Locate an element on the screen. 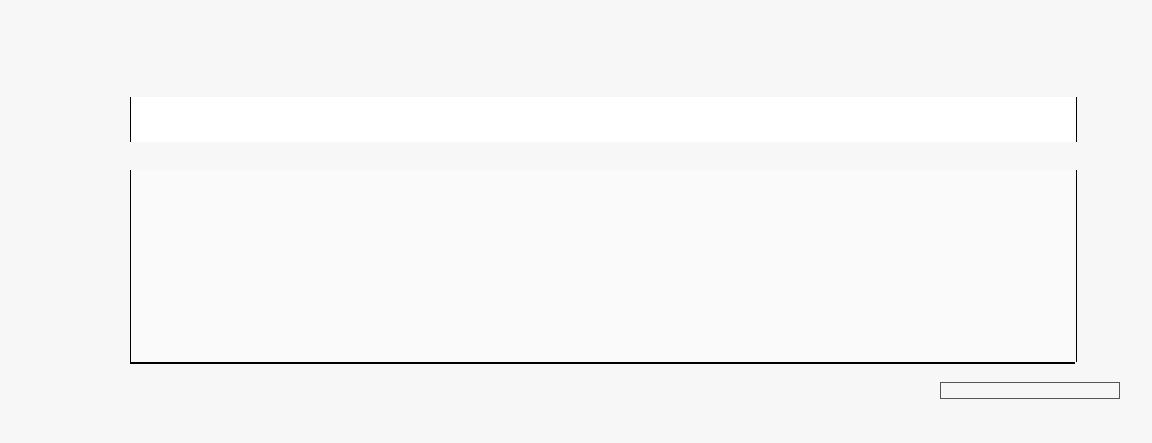 This screenshot has height=443, width=1152. legend is located at coordinates (635, 403).